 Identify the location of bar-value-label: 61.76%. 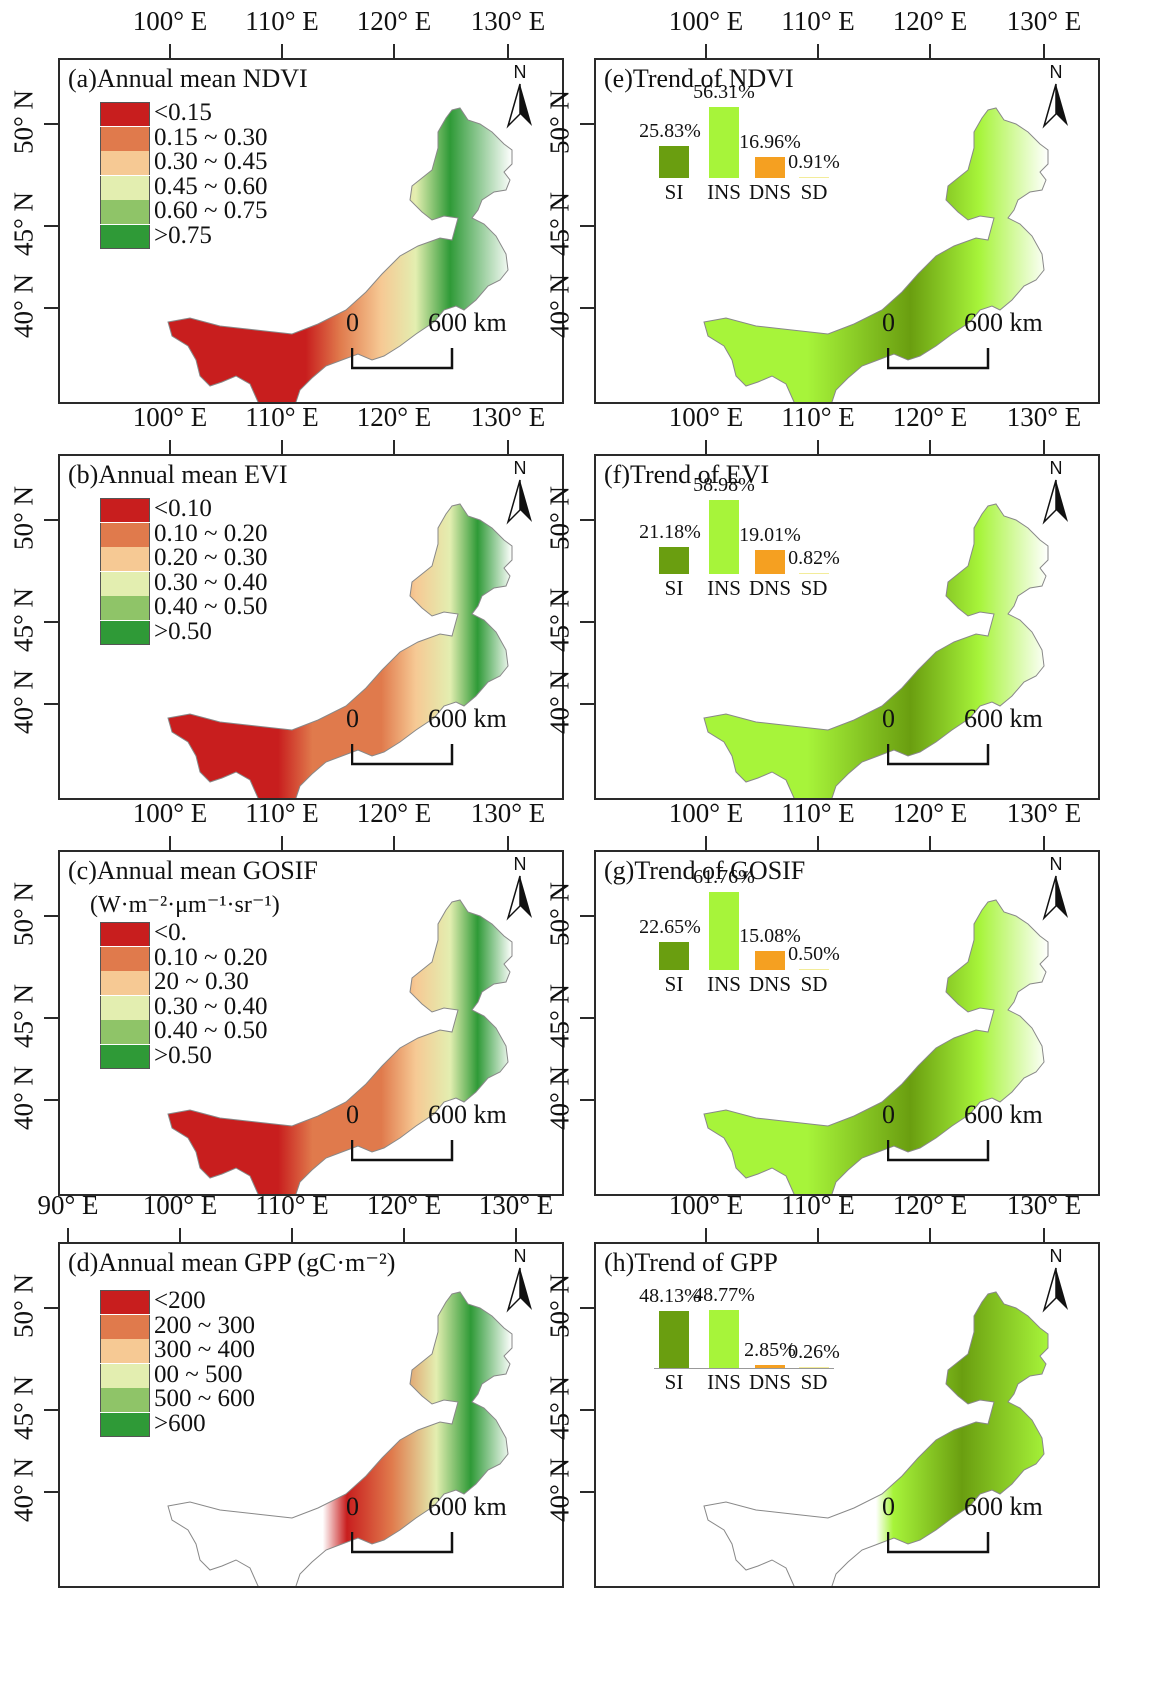
(724, 877).